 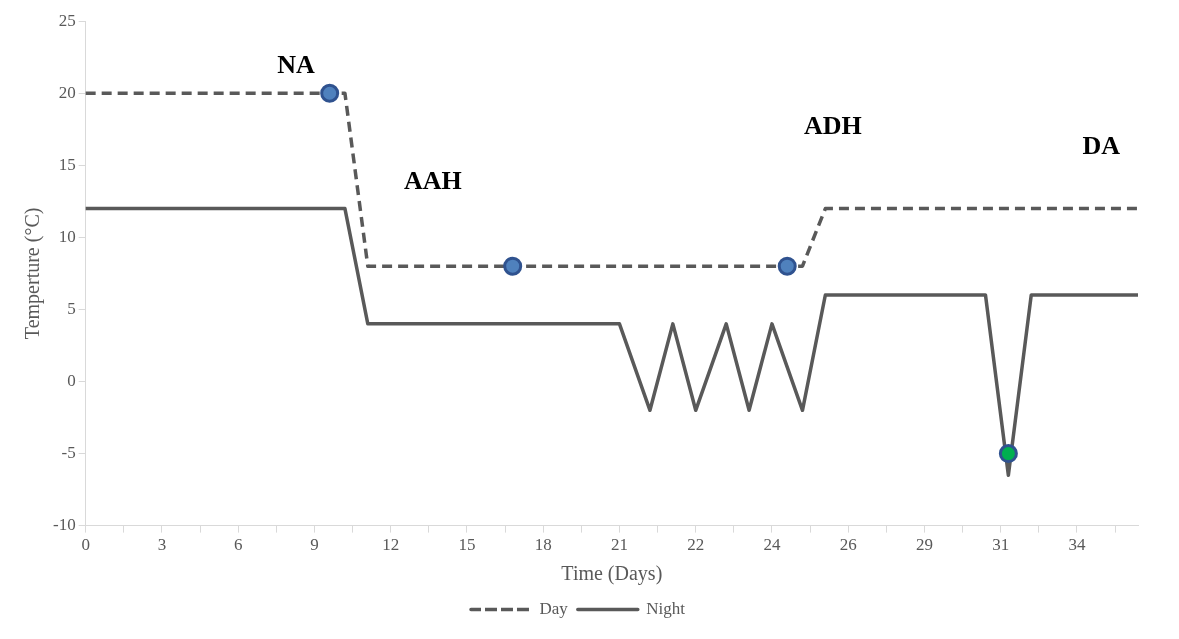 I want to click on y-tick-label: -5, so click(x=68, y=453).